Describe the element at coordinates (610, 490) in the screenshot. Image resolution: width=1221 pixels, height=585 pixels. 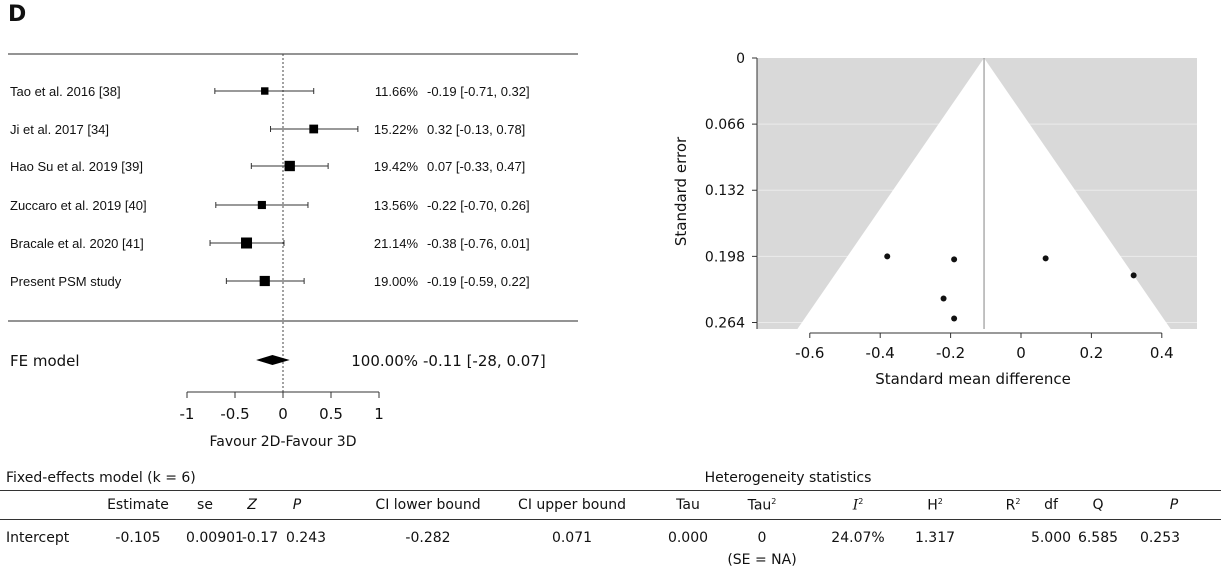
I see `header-top-rule` at that location.